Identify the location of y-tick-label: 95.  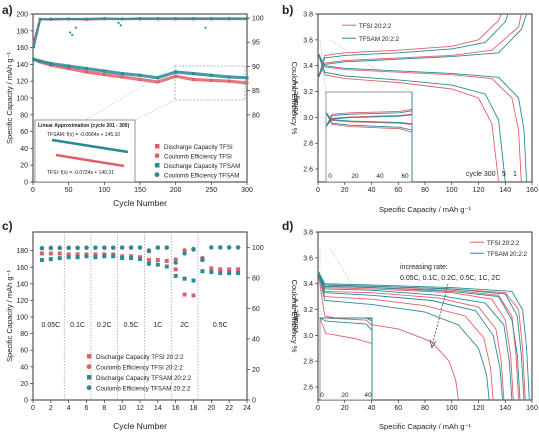
(256, 43).